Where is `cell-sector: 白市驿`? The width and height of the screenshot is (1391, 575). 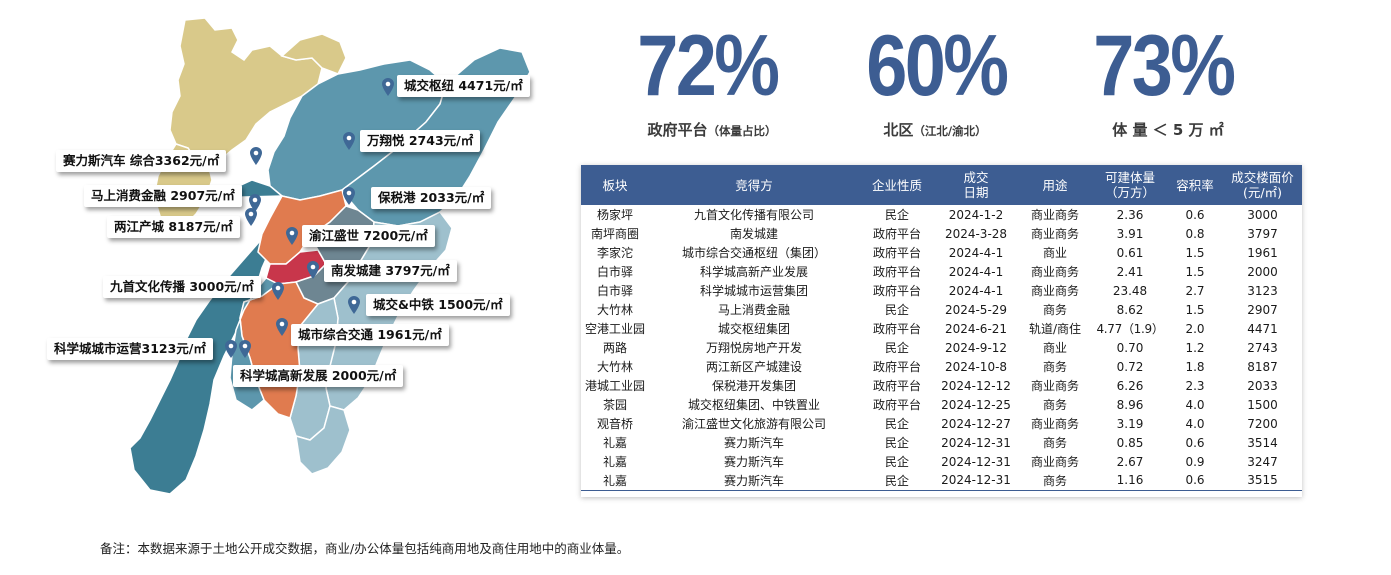 cell-sector: 白市驿 is located at coordinates (614, 291).